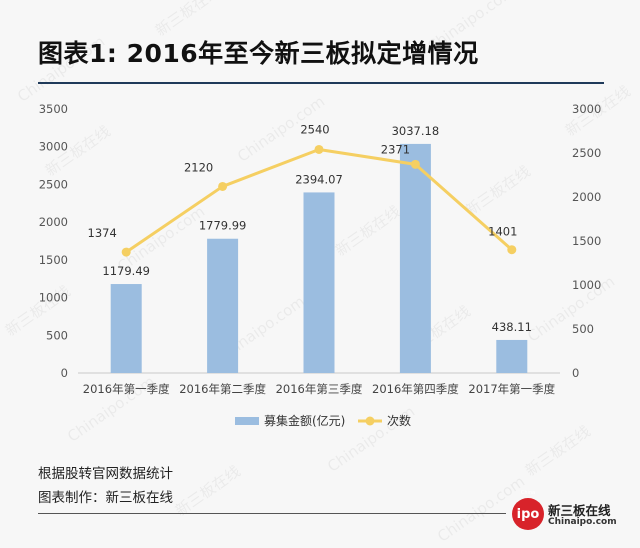  I want to click on chart-legend: 募集金额(亿元) 次数, so click(323, 420).